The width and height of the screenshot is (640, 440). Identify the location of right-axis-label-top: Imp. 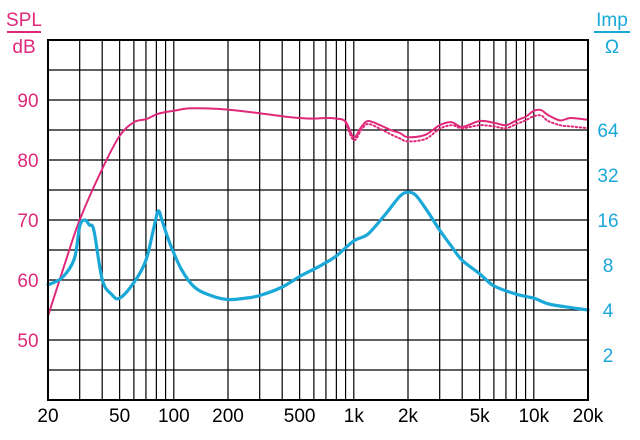
(612, 20).